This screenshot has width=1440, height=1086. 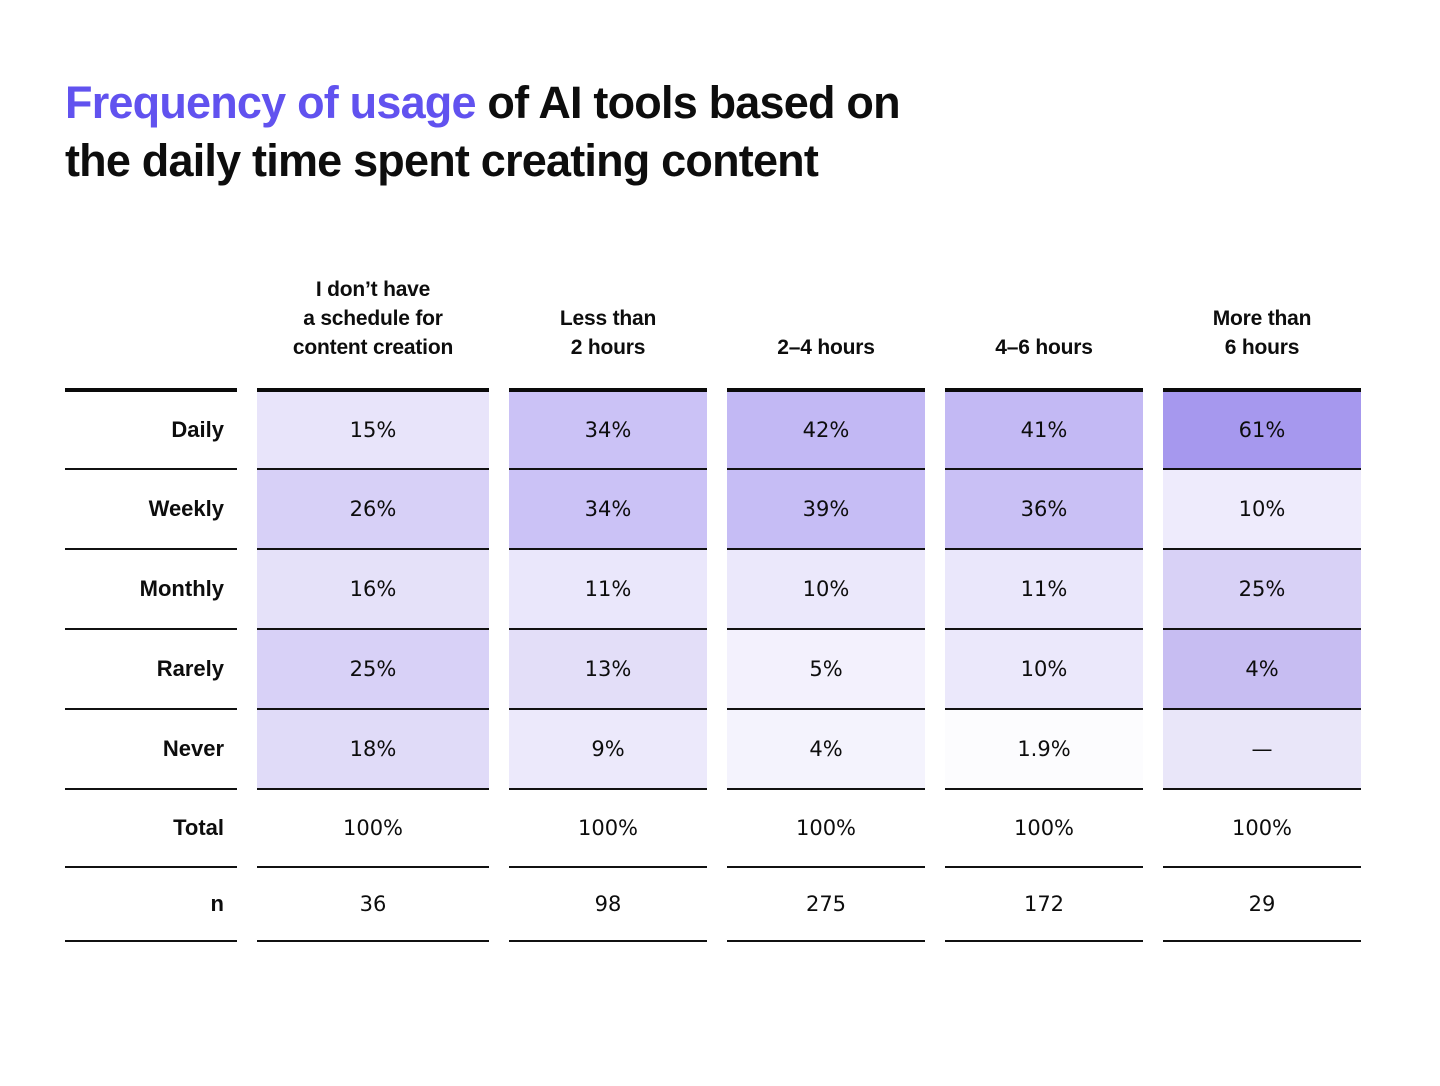 I want to click on column-header-line: 6 hours, so click(x=1262, y=347).